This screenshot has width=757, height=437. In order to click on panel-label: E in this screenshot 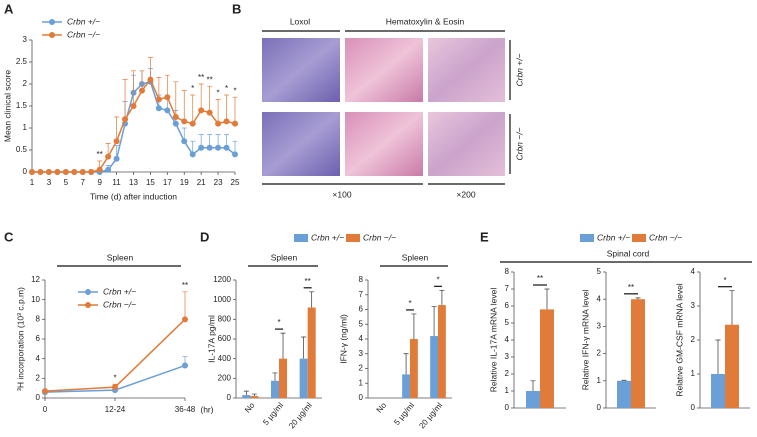, I will do `click(484, 236)`.